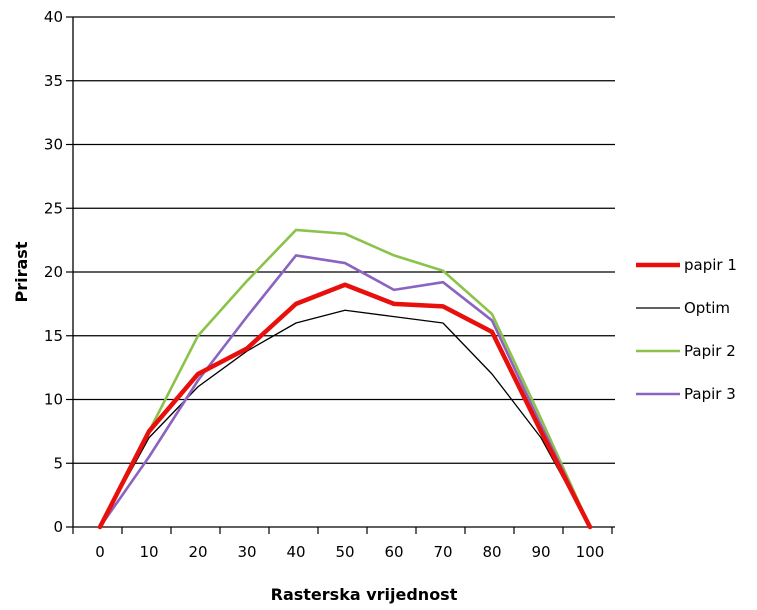 Image resolution: width=757 pixels, height=610 pixels. What do you see at coordinates (344, 552) in the screenshot?
I see `x-tick-label: 50` at bounding box center [344, 552].